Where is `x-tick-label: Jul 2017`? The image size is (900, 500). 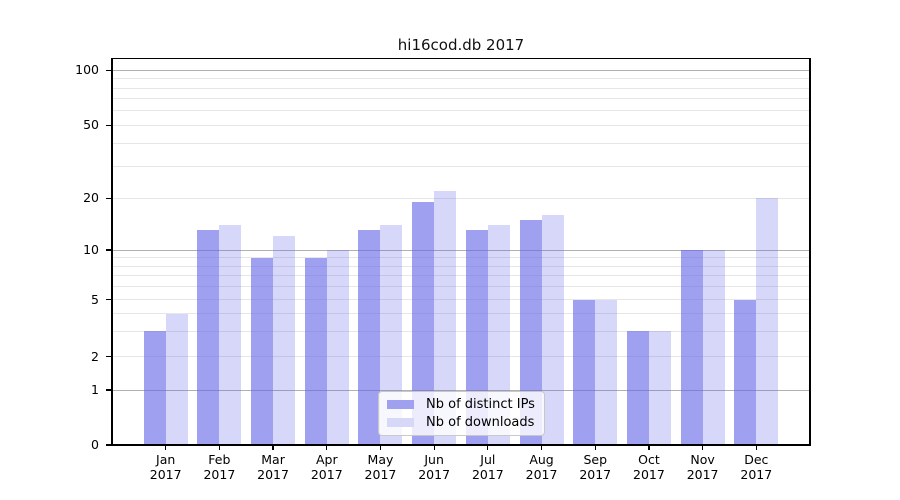
x-tick-label: Jul 2017 is located at coordinates (487, 467).